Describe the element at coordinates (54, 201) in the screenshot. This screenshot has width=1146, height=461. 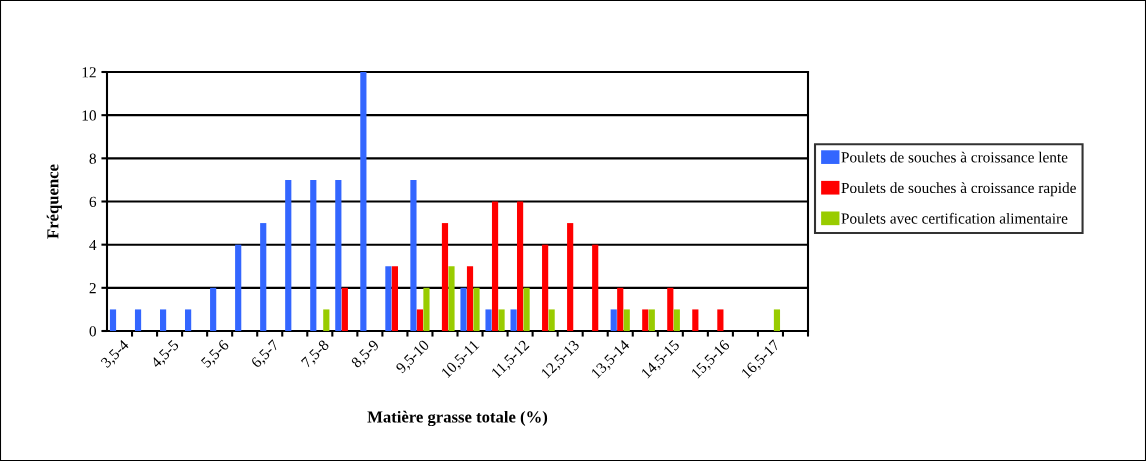
I see `y-axis-title: Fréquence` at that location.